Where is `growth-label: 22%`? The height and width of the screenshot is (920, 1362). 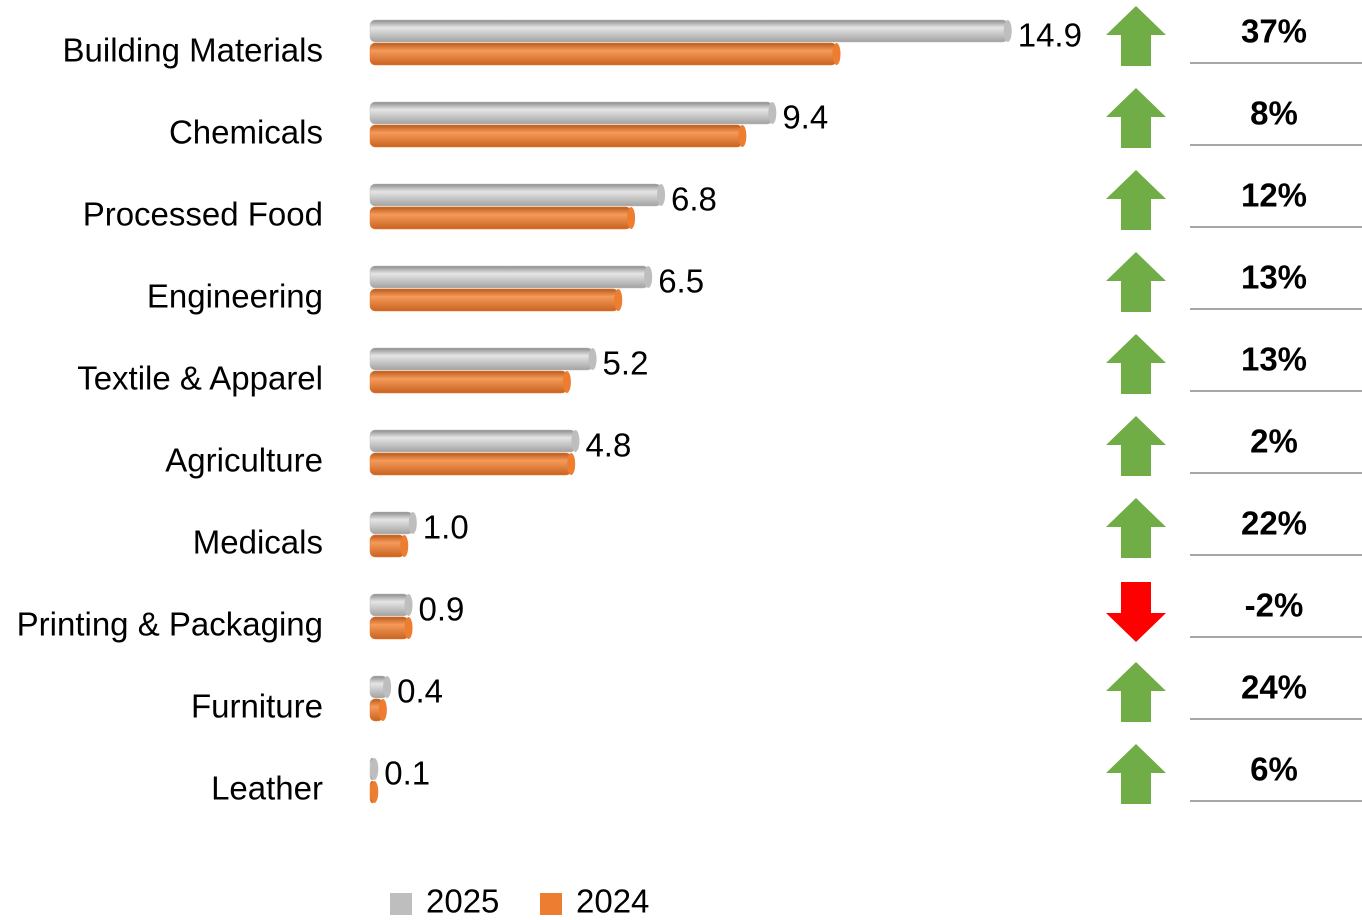
growth-label: 22% is located at coordinates (1274, 523).